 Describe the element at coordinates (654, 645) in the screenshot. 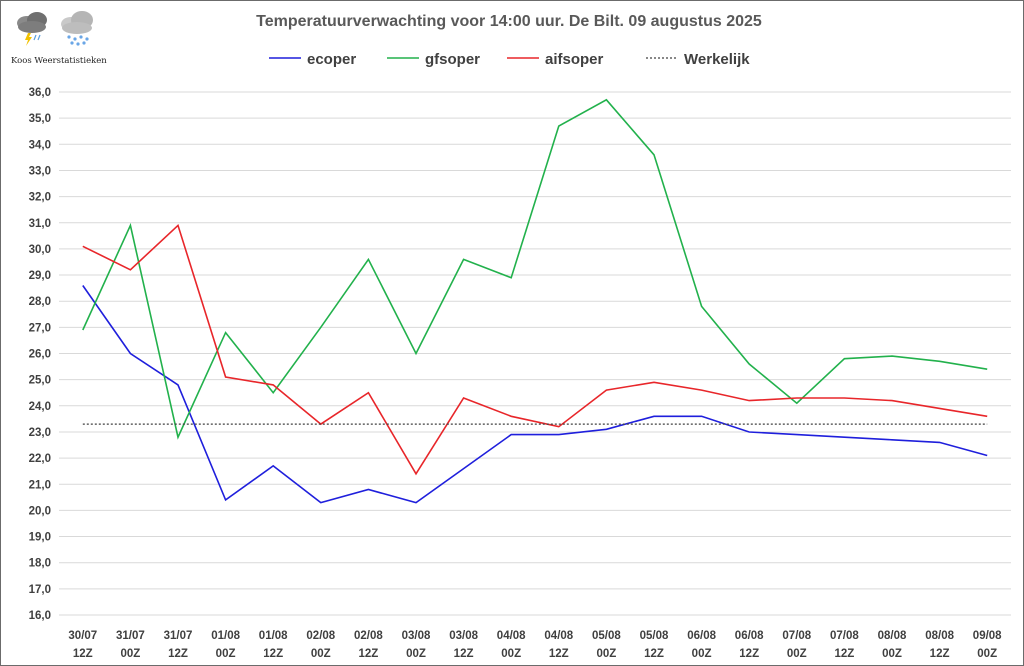

I see `x-tick-label: 05/08 12Z` at that location.